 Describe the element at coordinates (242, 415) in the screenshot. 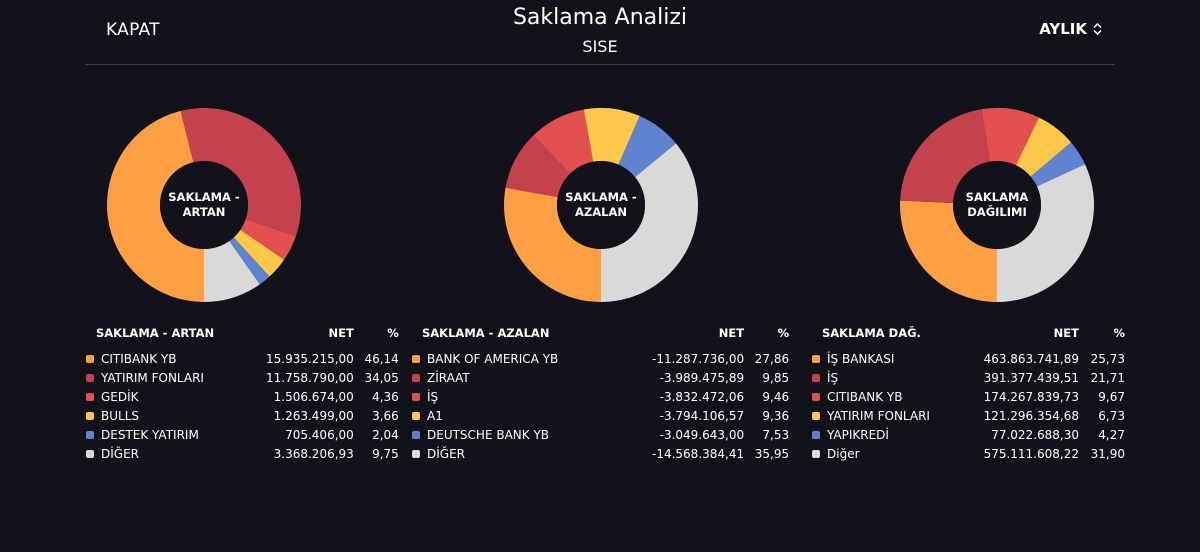

I see `legend-row: BULLS 1.263.499,00 3,66` at that location.